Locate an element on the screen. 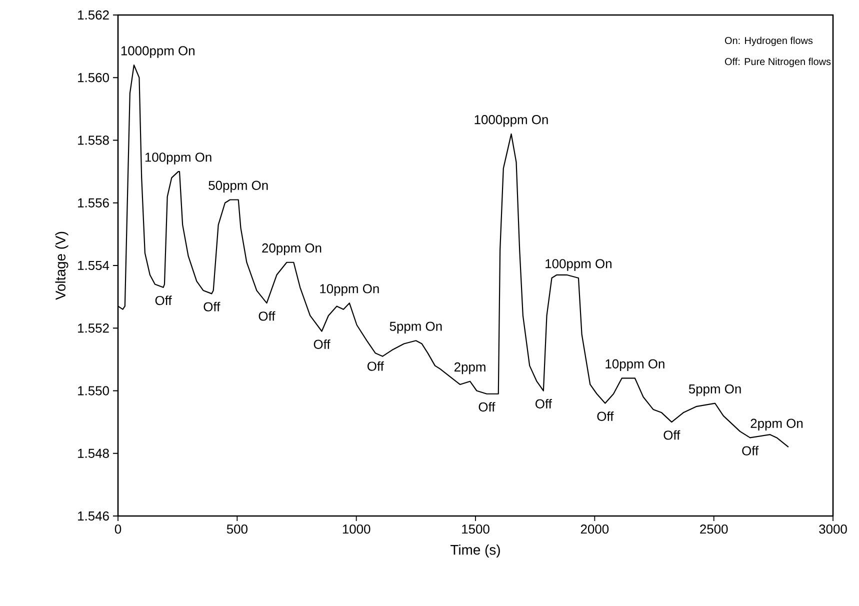 The height and width of the screenshot is (606, 859). annotation: 2ppm On is located at coordinates (776, 424).